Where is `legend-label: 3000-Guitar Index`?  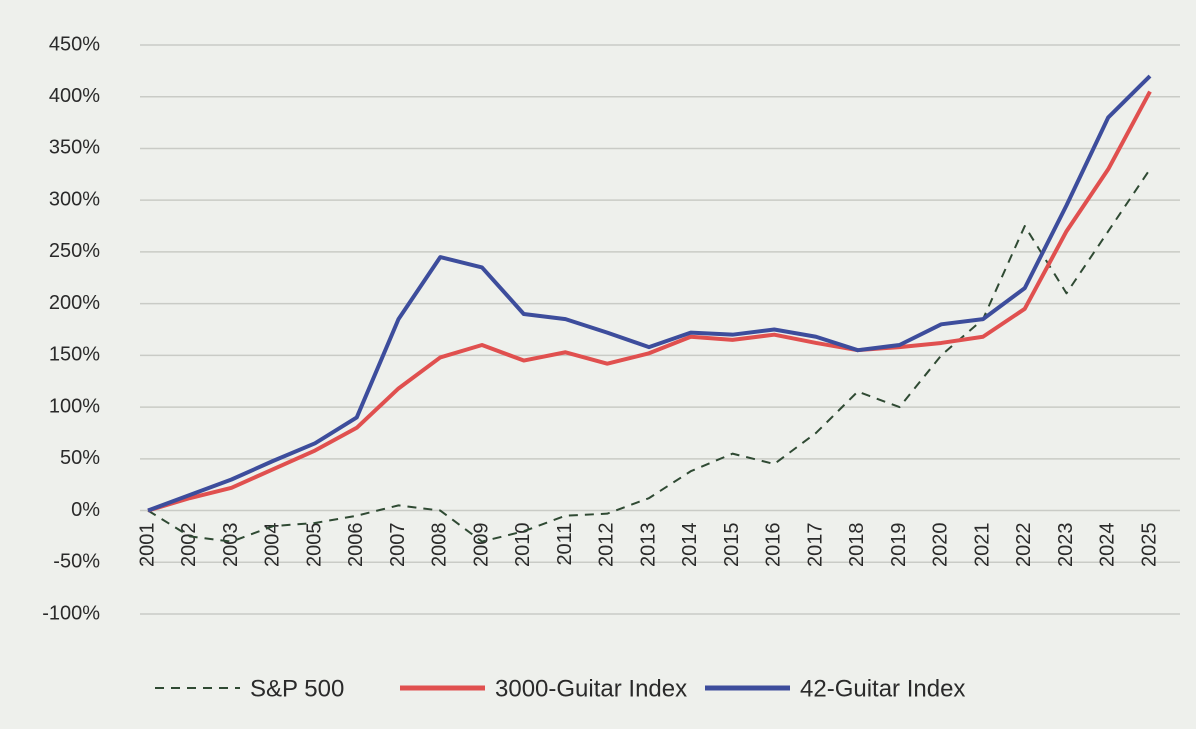
legend-label: 3000-Guitar Index is located at coordinates (591, 688).